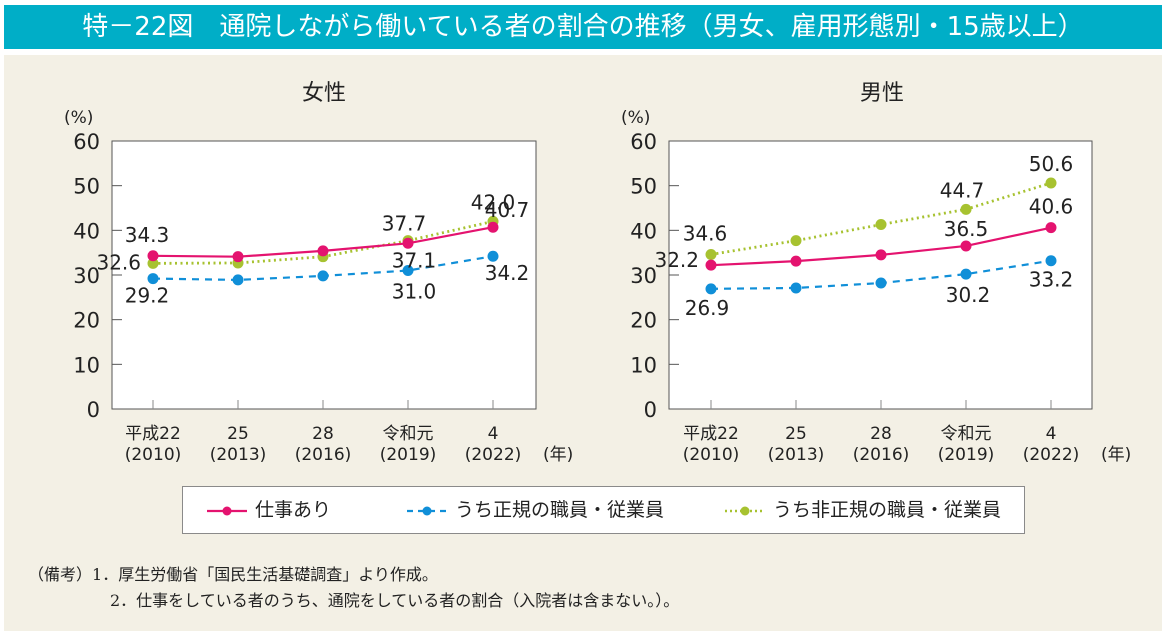  Describe the element at coordinates (60, 574) in the screenshot. I see `notes-prefix: （備考）` at that location.